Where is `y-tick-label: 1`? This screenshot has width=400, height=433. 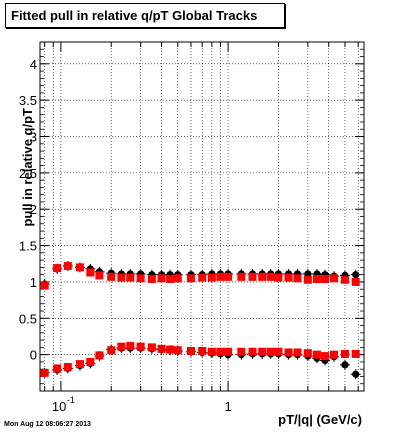
y-tick-label: 1 is located at coordinates (33, 282).